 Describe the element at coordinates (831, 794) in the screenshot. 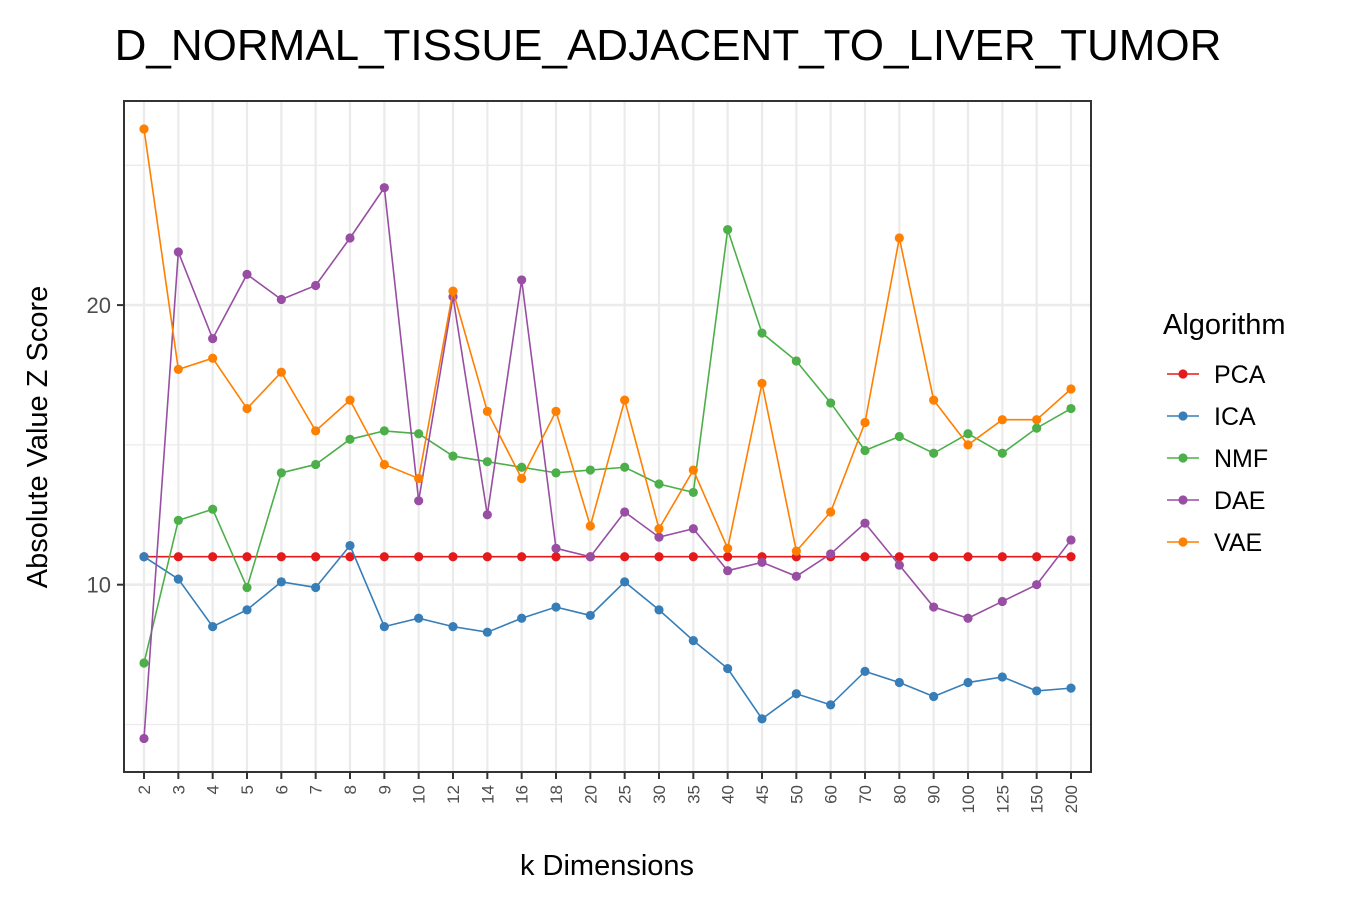

I see `x-tick-label: 60` at that location.